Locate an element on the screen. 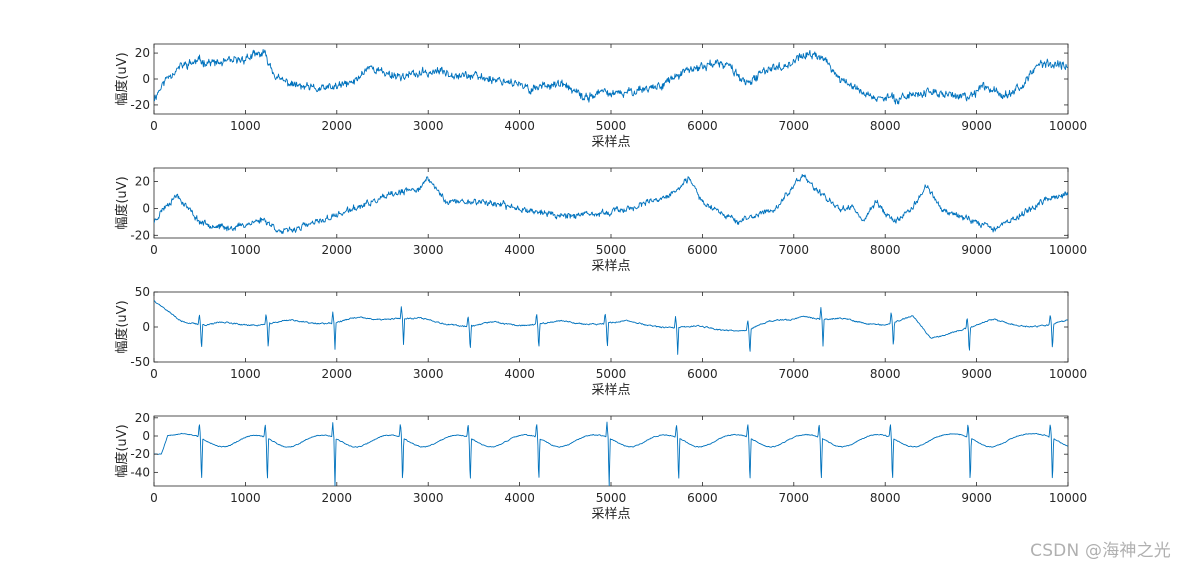 Image resolution: width=1181 pixels, height=567 pixels. csdn-watermark: CSDN @海神之光 is located at coordinates (1100, 551).